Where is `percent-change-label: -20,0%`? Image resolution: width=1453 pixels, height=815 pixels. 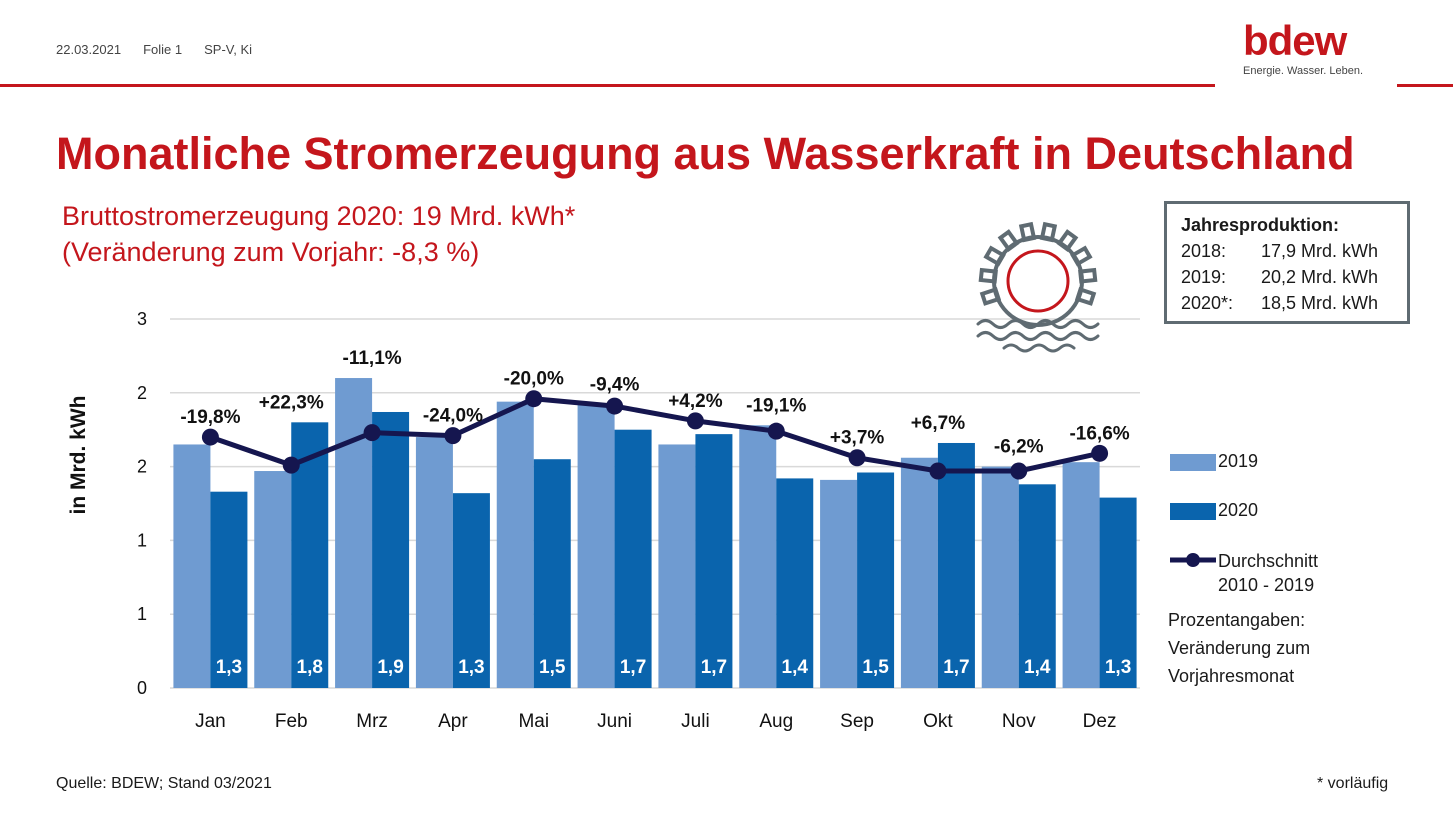
percent-change-label: -20,0% is located at coordinates (534, 379).